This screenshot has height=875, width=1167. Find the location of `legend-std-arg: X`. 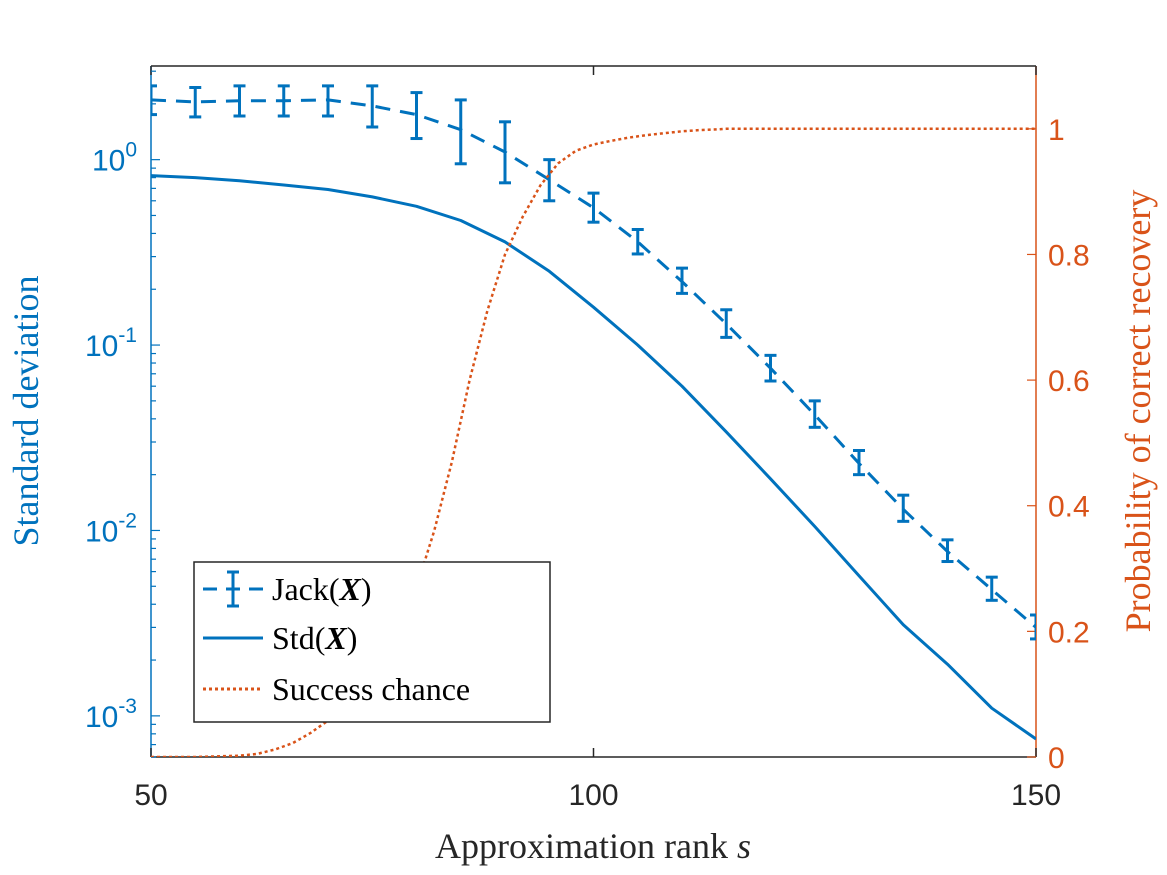

legend-std-arg: X is located at coordinates (335, 638).